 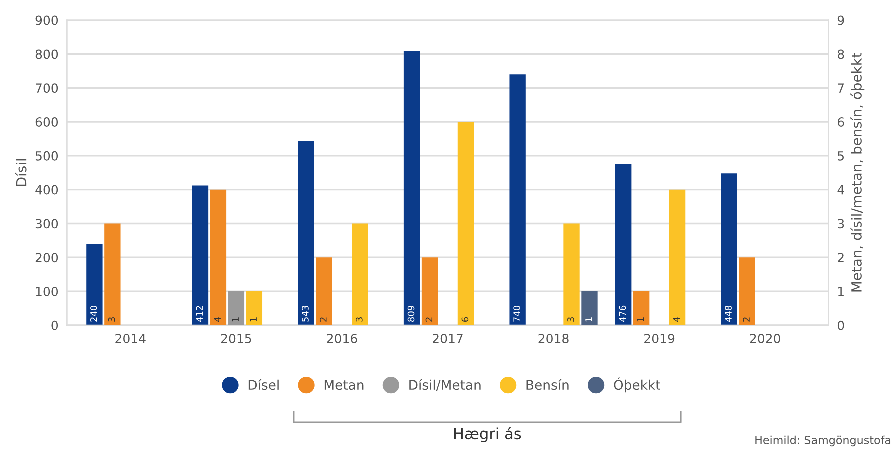 What do you see at coordinates (659, 339) in the screenshot?
I see `x-tick-label: 2019` at bounding box center [659, 339].